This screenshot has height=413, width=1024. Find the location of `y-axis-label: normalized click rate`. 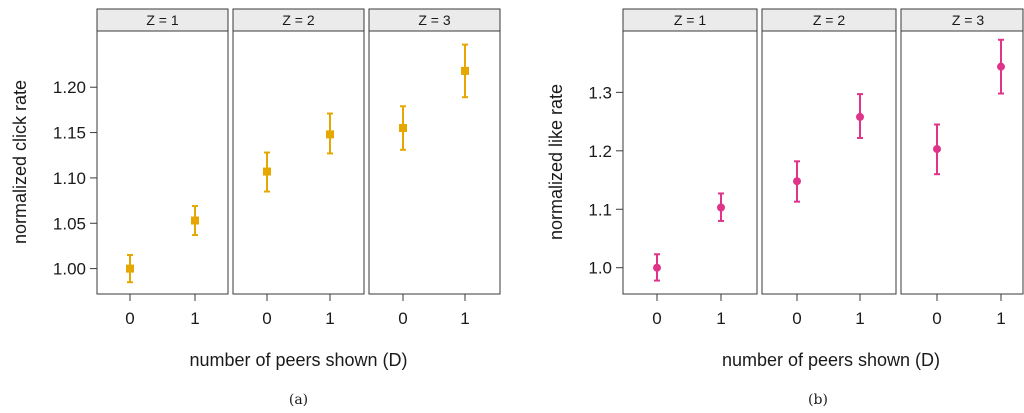

y-axis-label: normalized click rate is located at coordinates (20, 162).